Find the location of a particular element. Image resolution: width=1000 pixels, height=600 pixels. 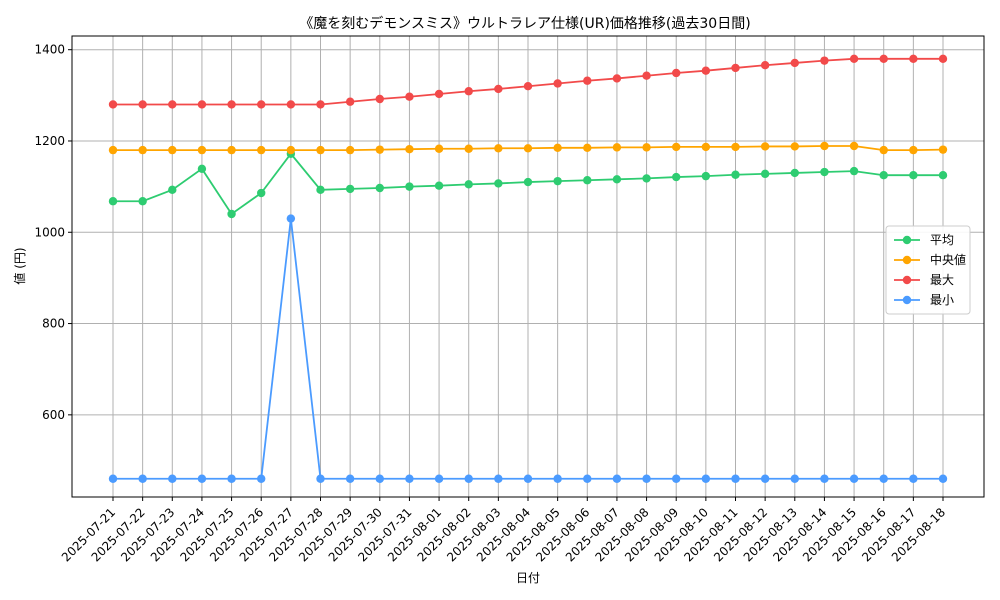

y-tick-label: 600 is located at coordinates (53, 415).